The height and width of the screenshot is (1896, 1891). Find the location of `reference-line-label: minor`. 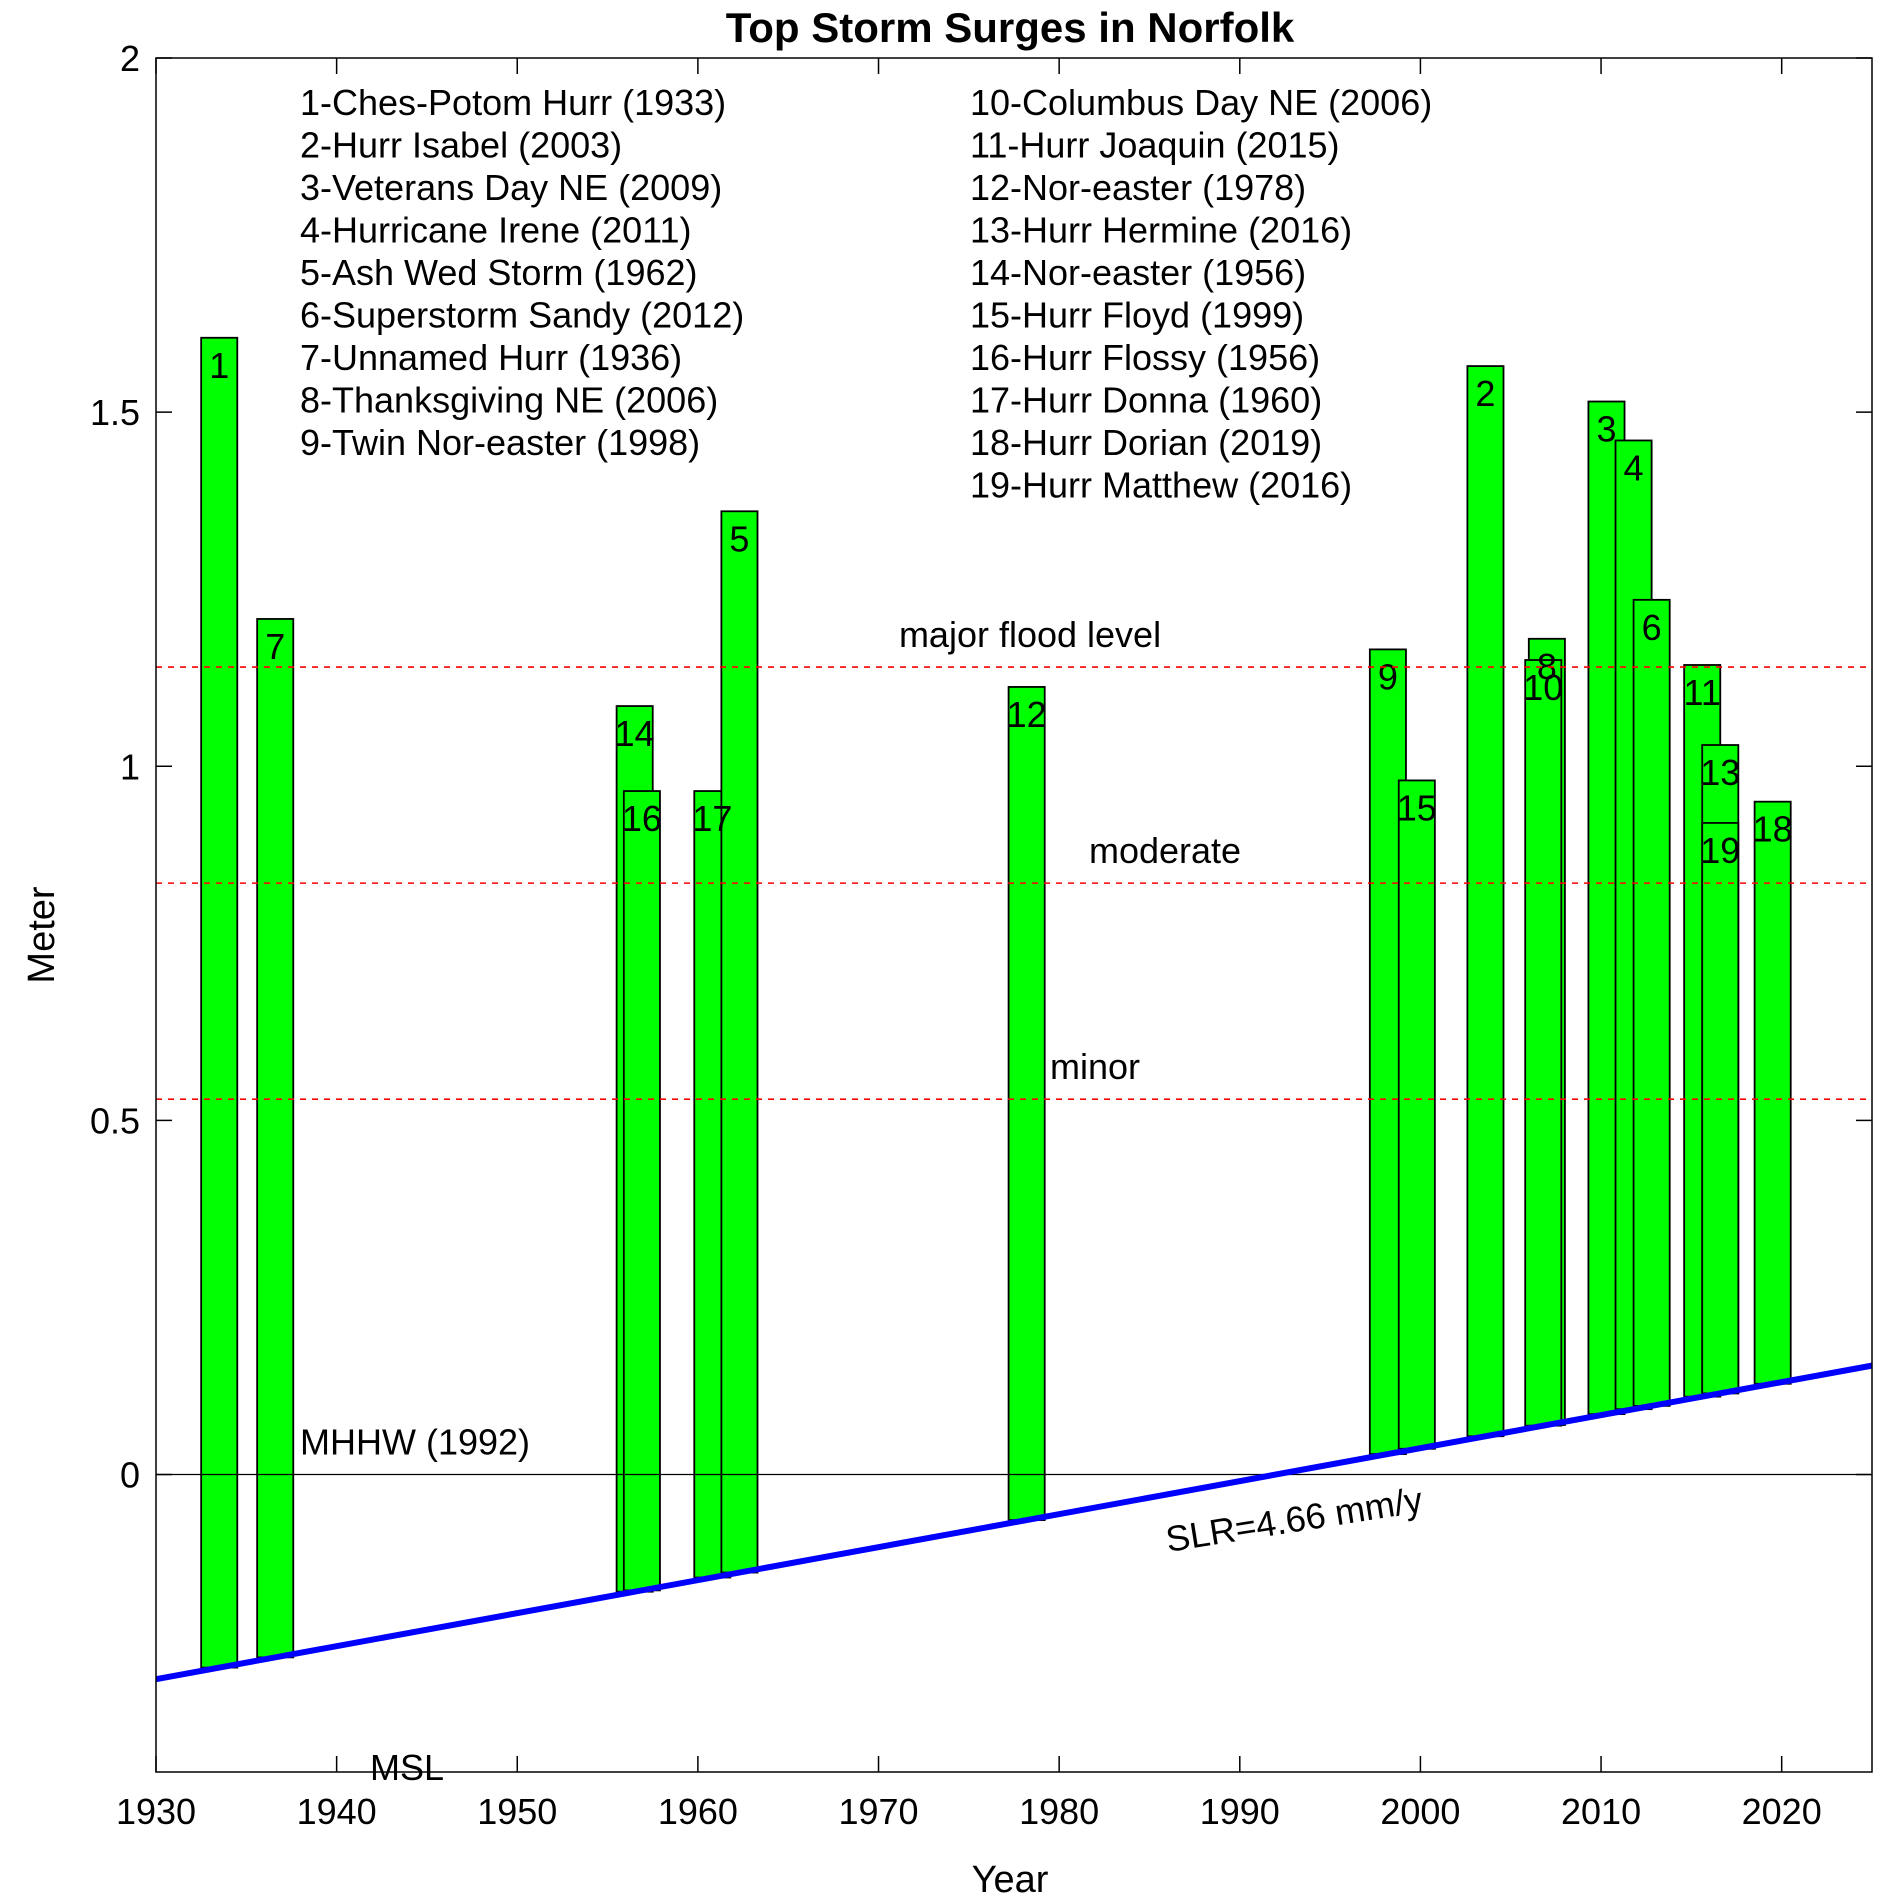

reference-line-label: minor is located at coordinates (1095, 1066).